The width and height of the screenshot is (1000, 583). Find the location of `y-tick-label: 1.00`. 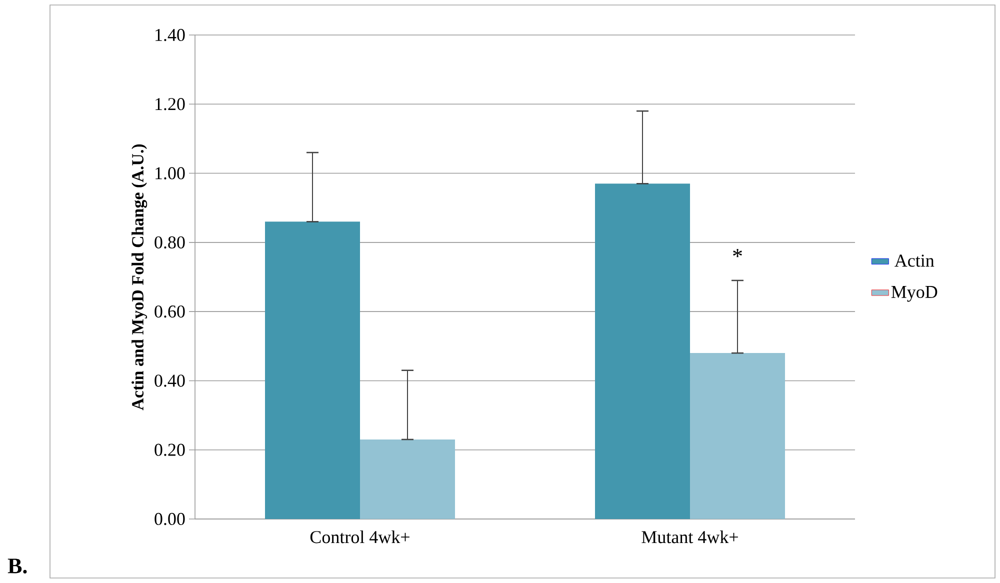

y-tick-label: 1.00 is located at coordinates (170, 173).